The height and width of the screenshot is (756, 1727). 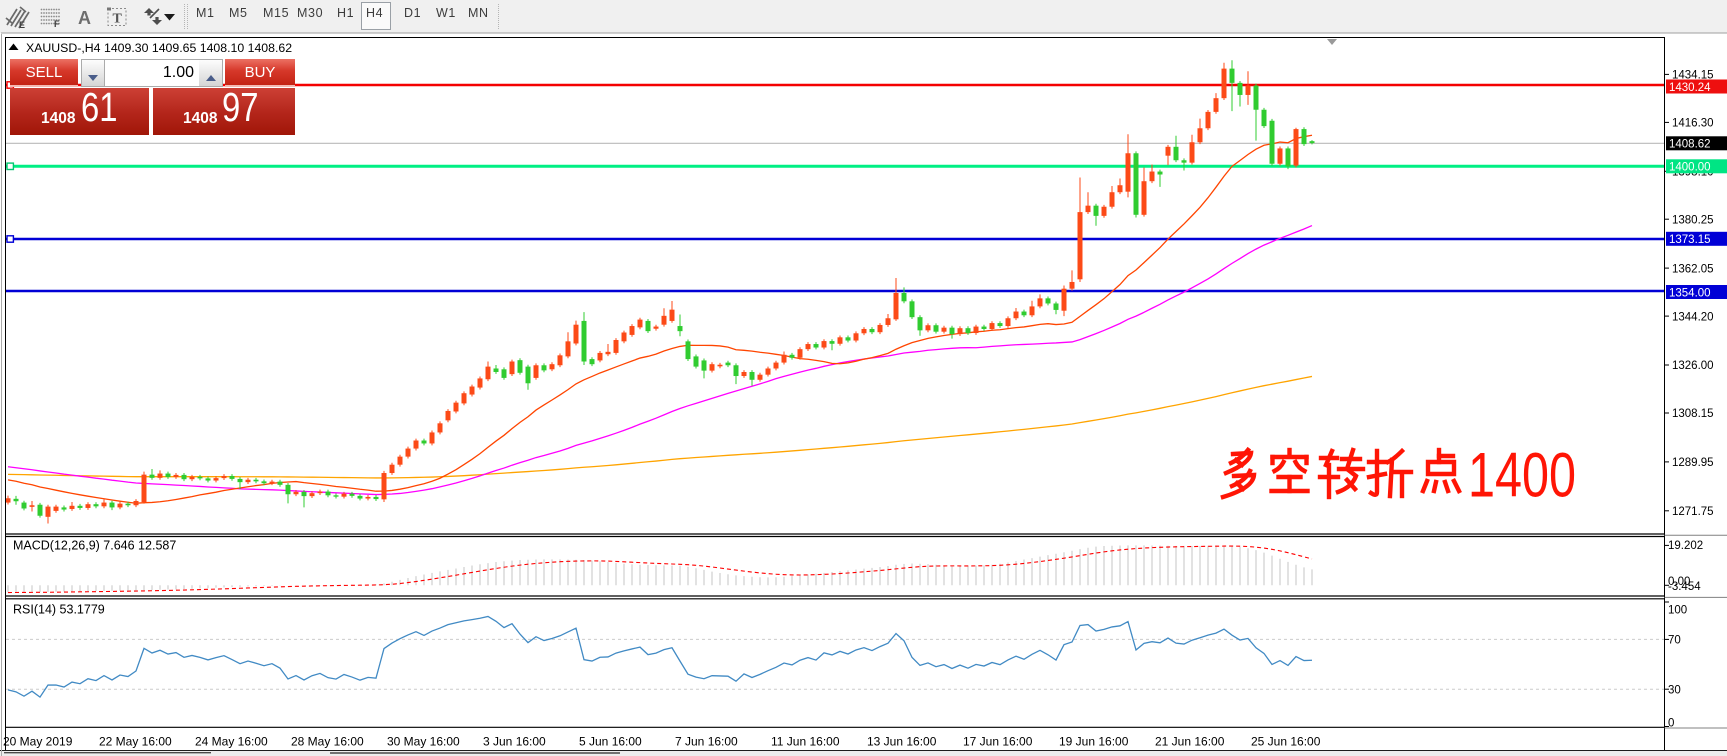 What do you see at coordinates (1693, 76) in the screenshot?
I see `svg-text: 1434.15` at bounding box center [1693, 76].